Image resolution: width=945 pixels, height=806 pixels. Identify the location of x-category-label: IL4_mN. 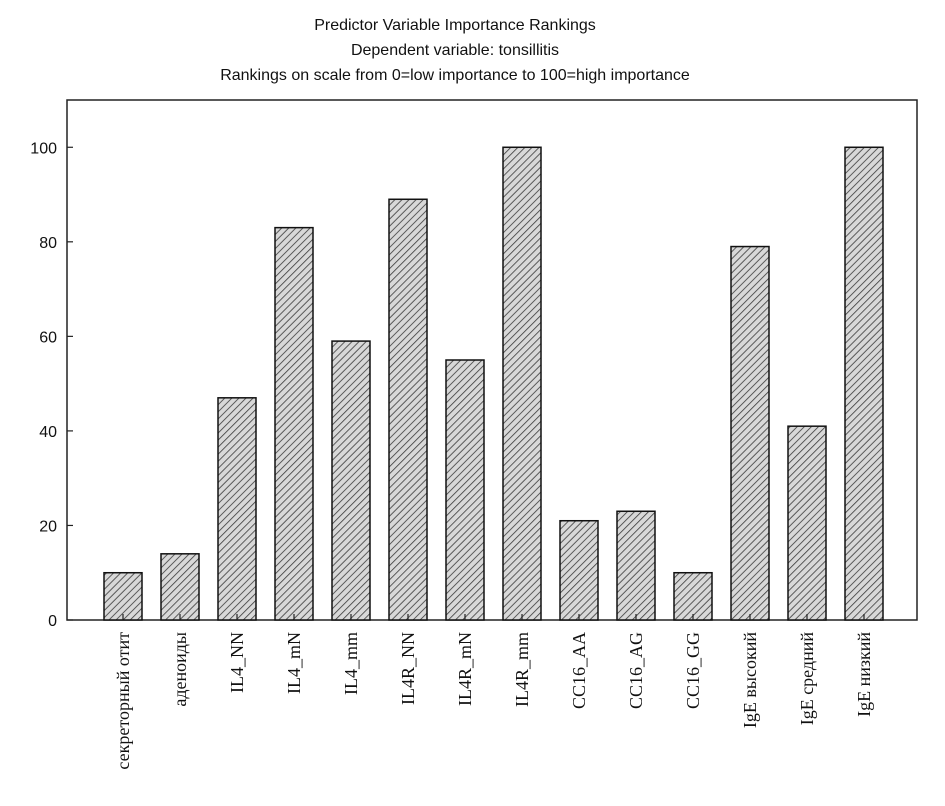
(294, 663).